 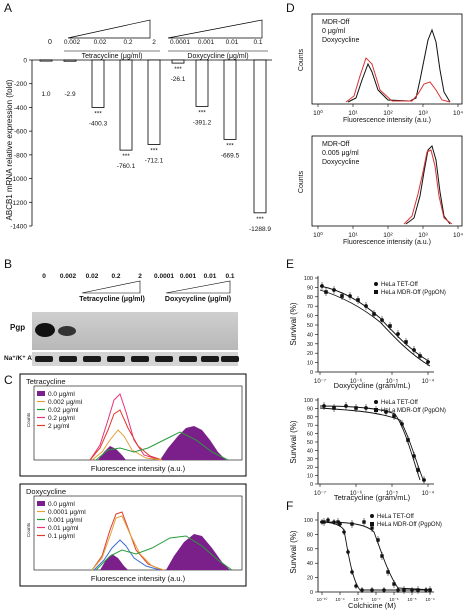 What do you see at coordinates (289, 506) in the screenshot?
I see `panel-label-f: F` at bounding box center [289, 506].